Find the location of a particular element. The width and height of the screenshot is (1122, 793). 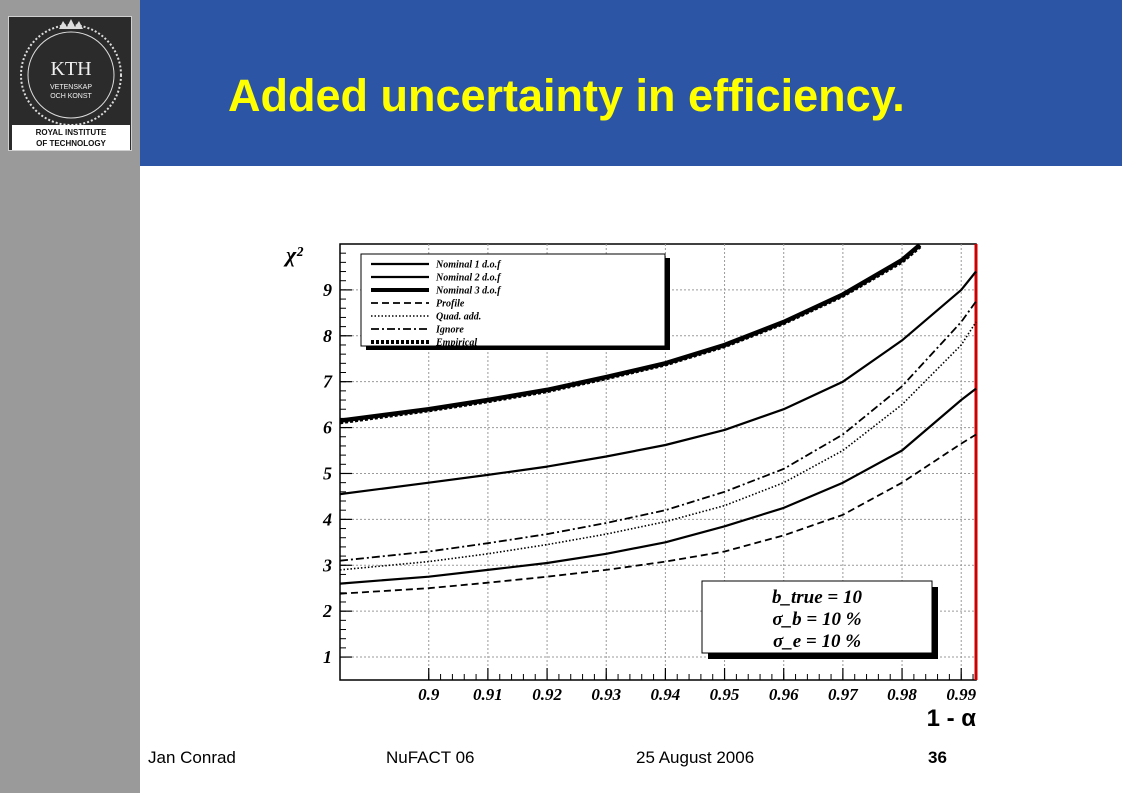

footer-event: NuFACT 06 is located at coordinates (430, 757).